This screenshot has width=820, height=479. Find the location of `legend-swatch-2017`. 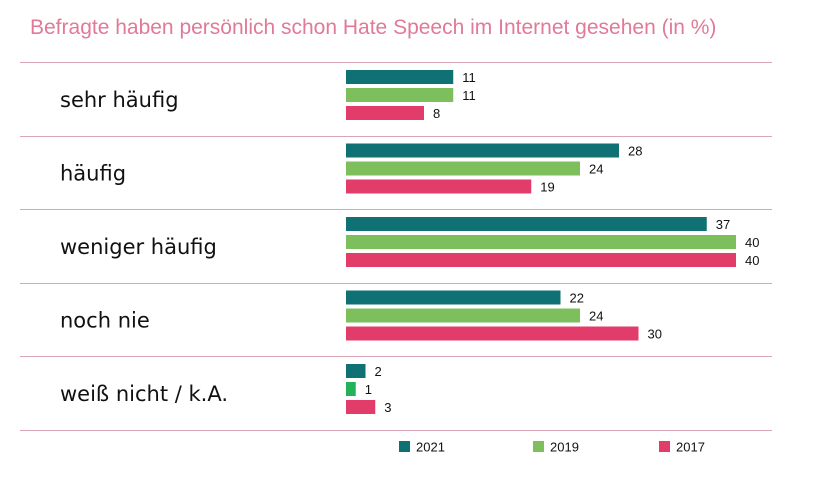

legend-swatch-2017 is located at coordinates (664, 446).